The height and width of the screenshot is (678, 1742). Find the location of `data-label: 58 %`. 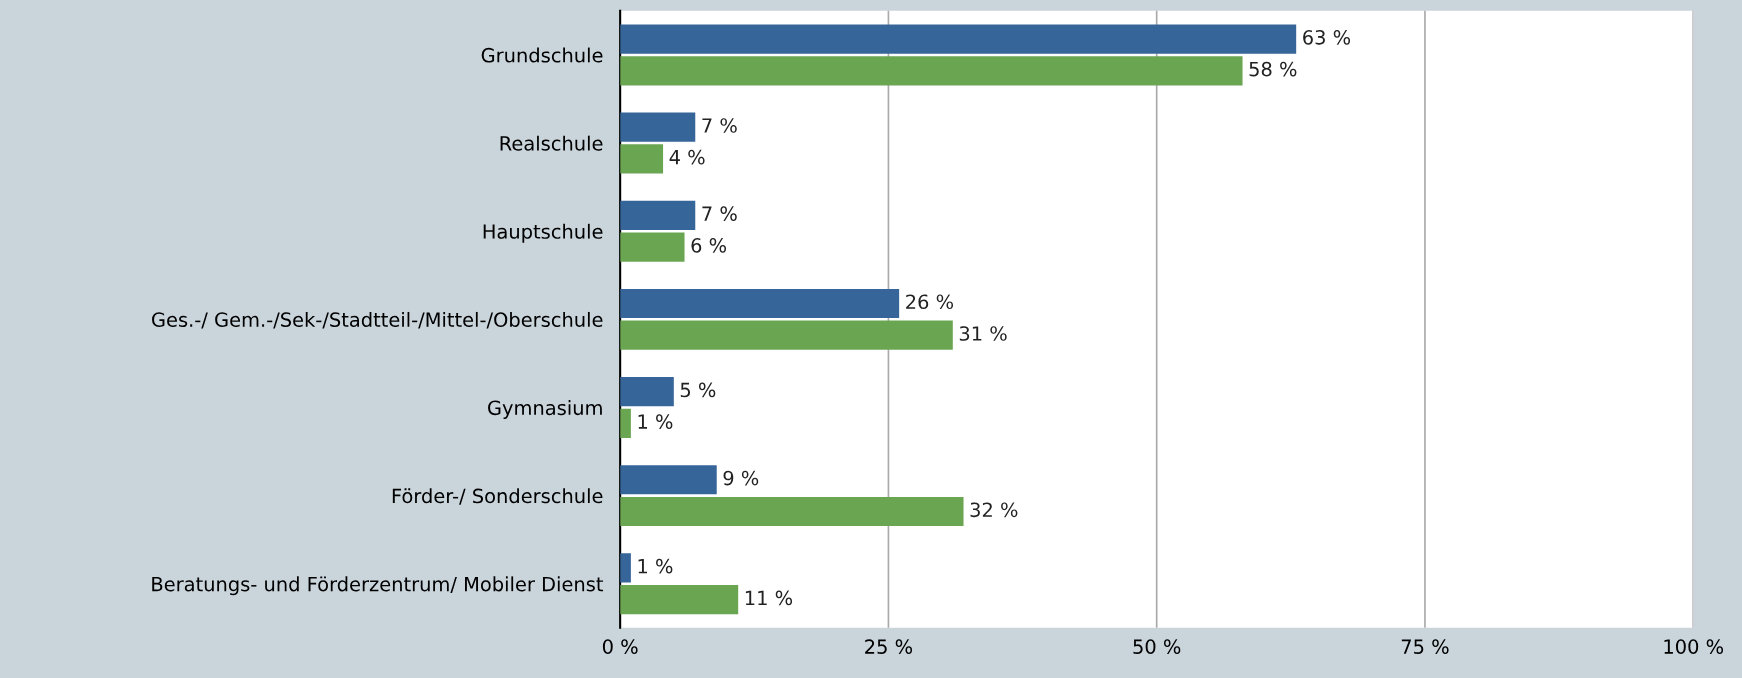

data-label: 58 % is located at coordinates (1273, 69).